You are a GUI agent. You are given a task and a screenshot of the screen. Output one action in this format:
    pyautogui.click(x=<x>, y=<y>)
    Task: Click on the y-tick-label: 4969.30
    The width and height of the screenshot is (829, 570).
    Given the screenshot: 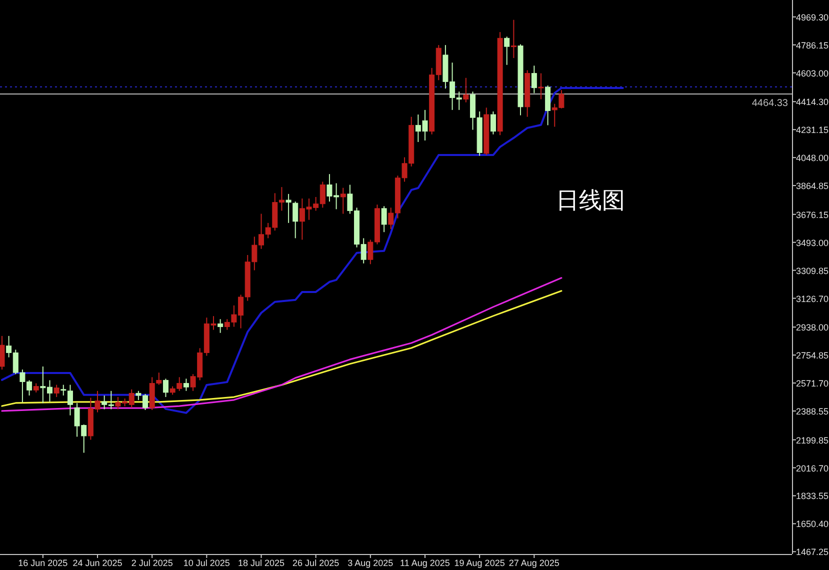 What is the action you would take?
    pyautogui.click(x=812, y=17)
    